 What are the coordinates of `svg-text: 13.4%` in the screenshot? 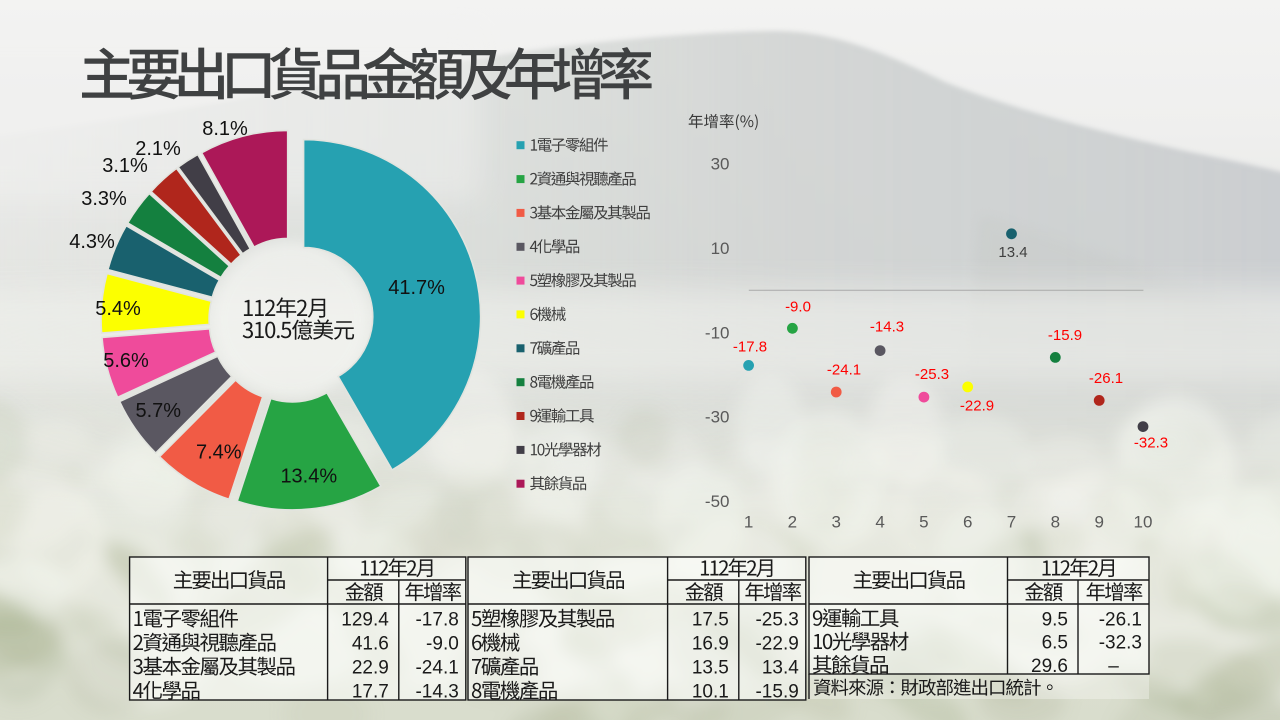 It's located at (308, 477).